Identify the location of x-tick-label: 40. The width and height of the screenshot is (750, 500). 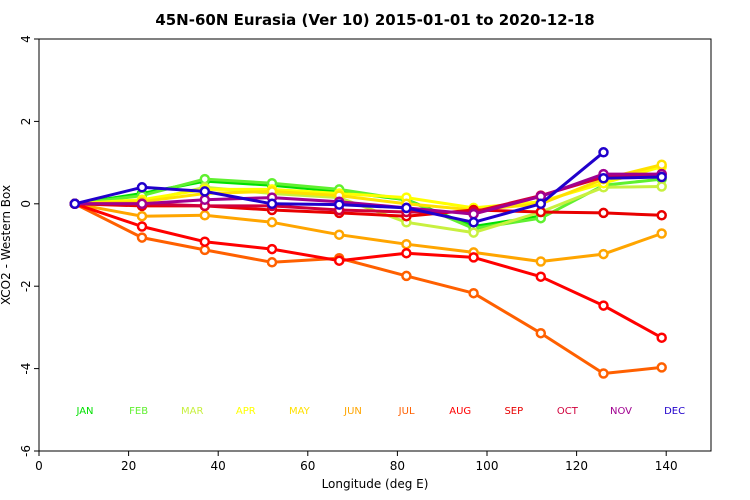
(218, 466).